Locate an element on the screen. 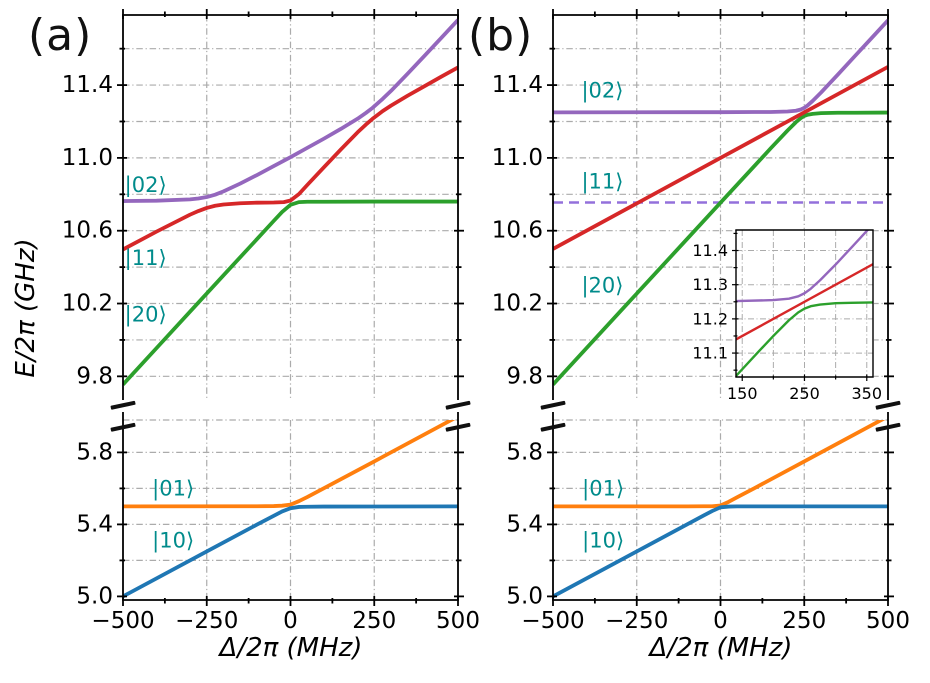 This screenshot has height=683, width=930. panel-b-letter: (b) is located at coordinates (501, 35).